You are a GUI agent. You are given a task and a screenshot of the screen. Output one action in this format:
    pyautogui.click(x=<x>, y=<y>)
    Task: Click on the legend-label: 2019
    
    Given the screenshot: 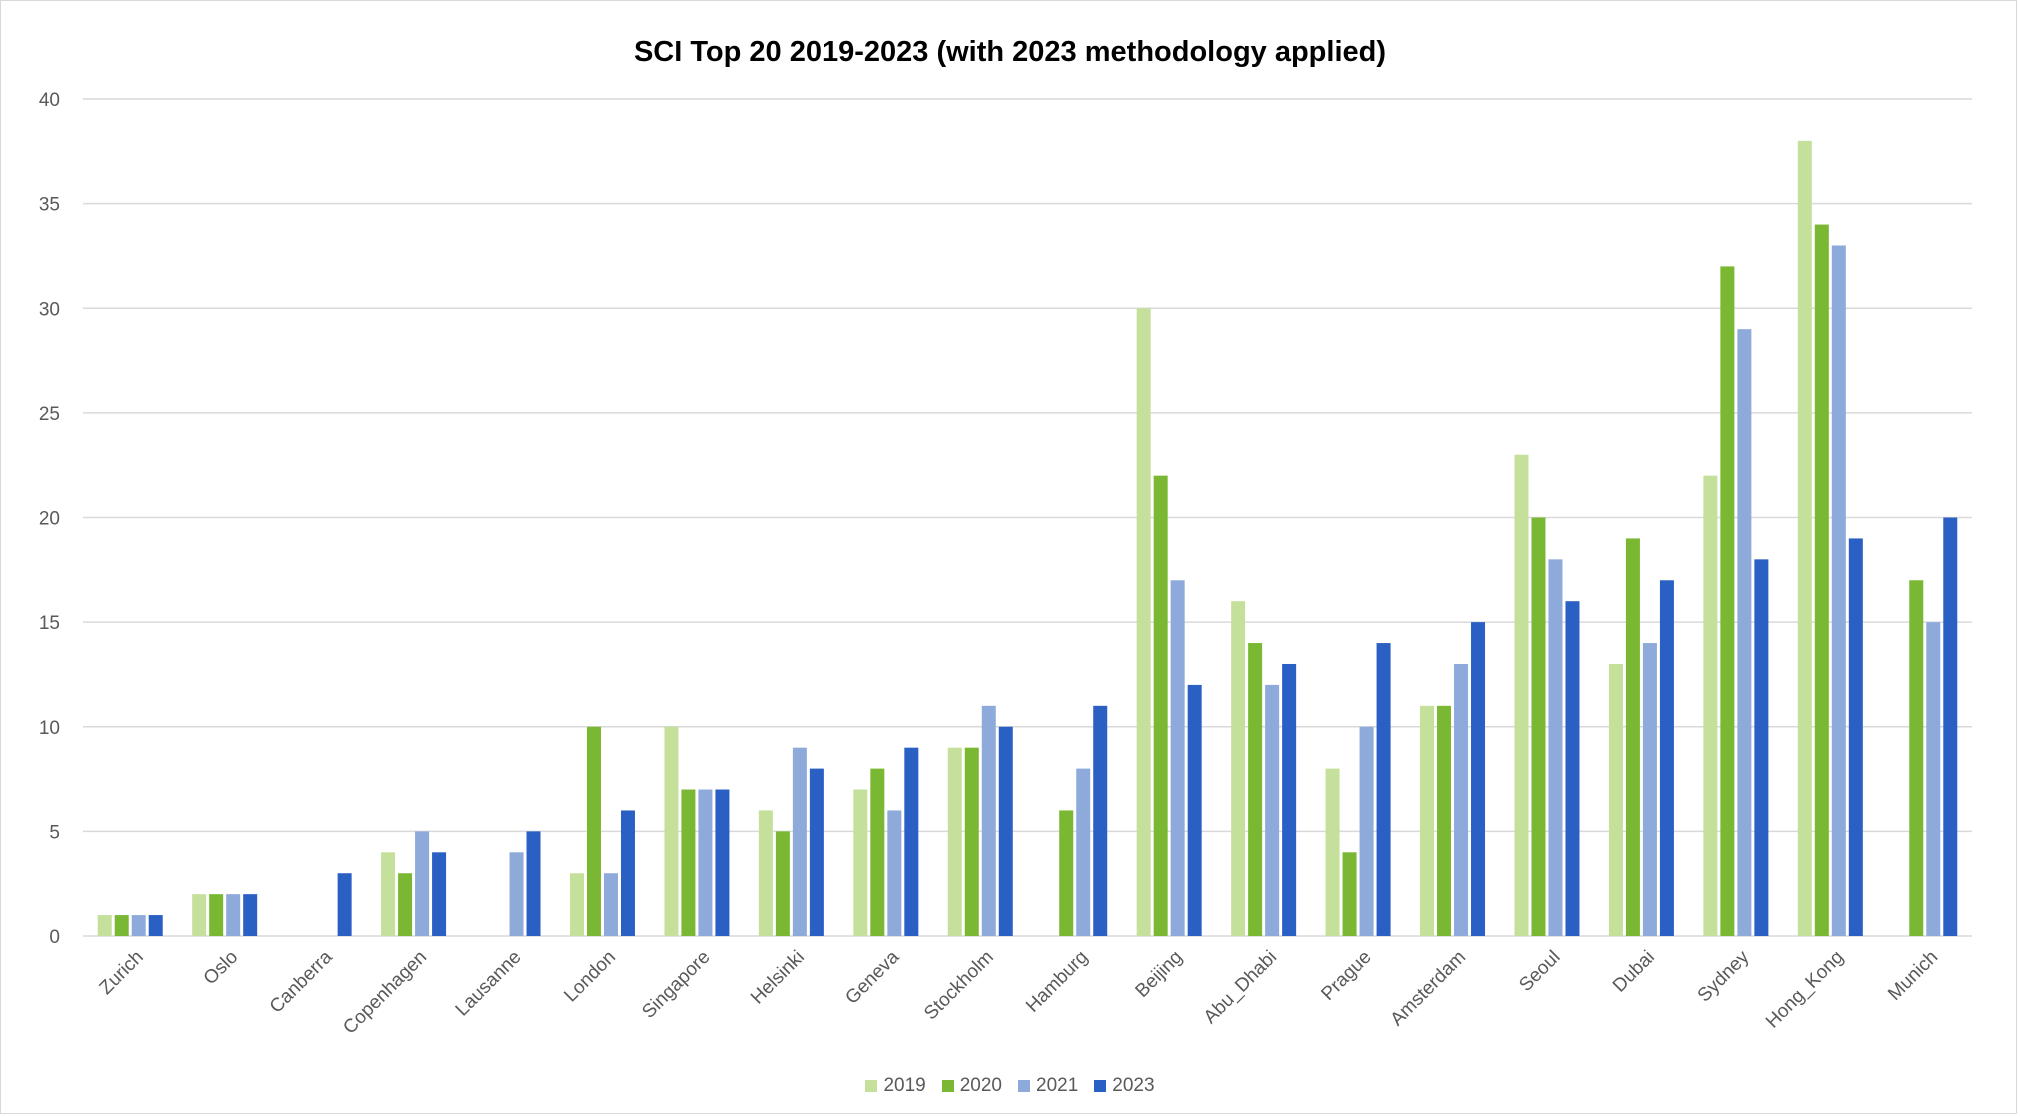 What is the action you would take?
    pyautogui.click(x=904, y=1085)
    